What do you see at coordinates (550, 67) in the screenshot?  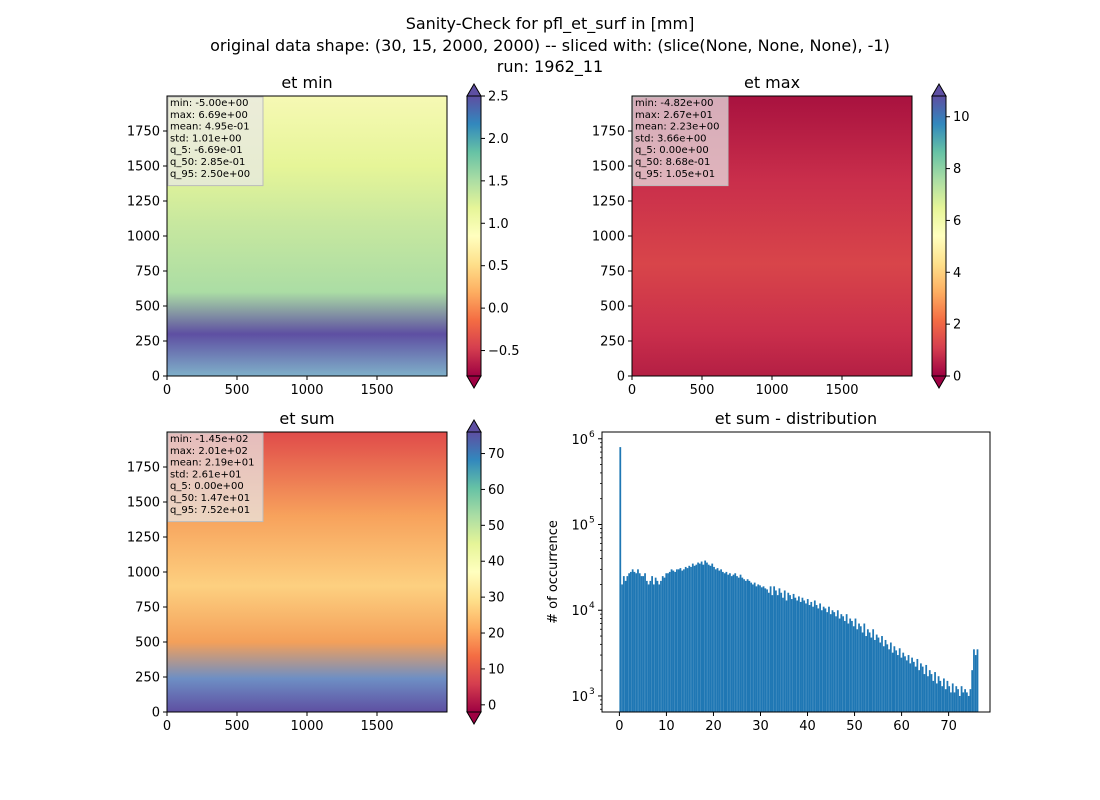 I see `suptitle-line-3: run: 1962_11` at bounding box center [550, 67].